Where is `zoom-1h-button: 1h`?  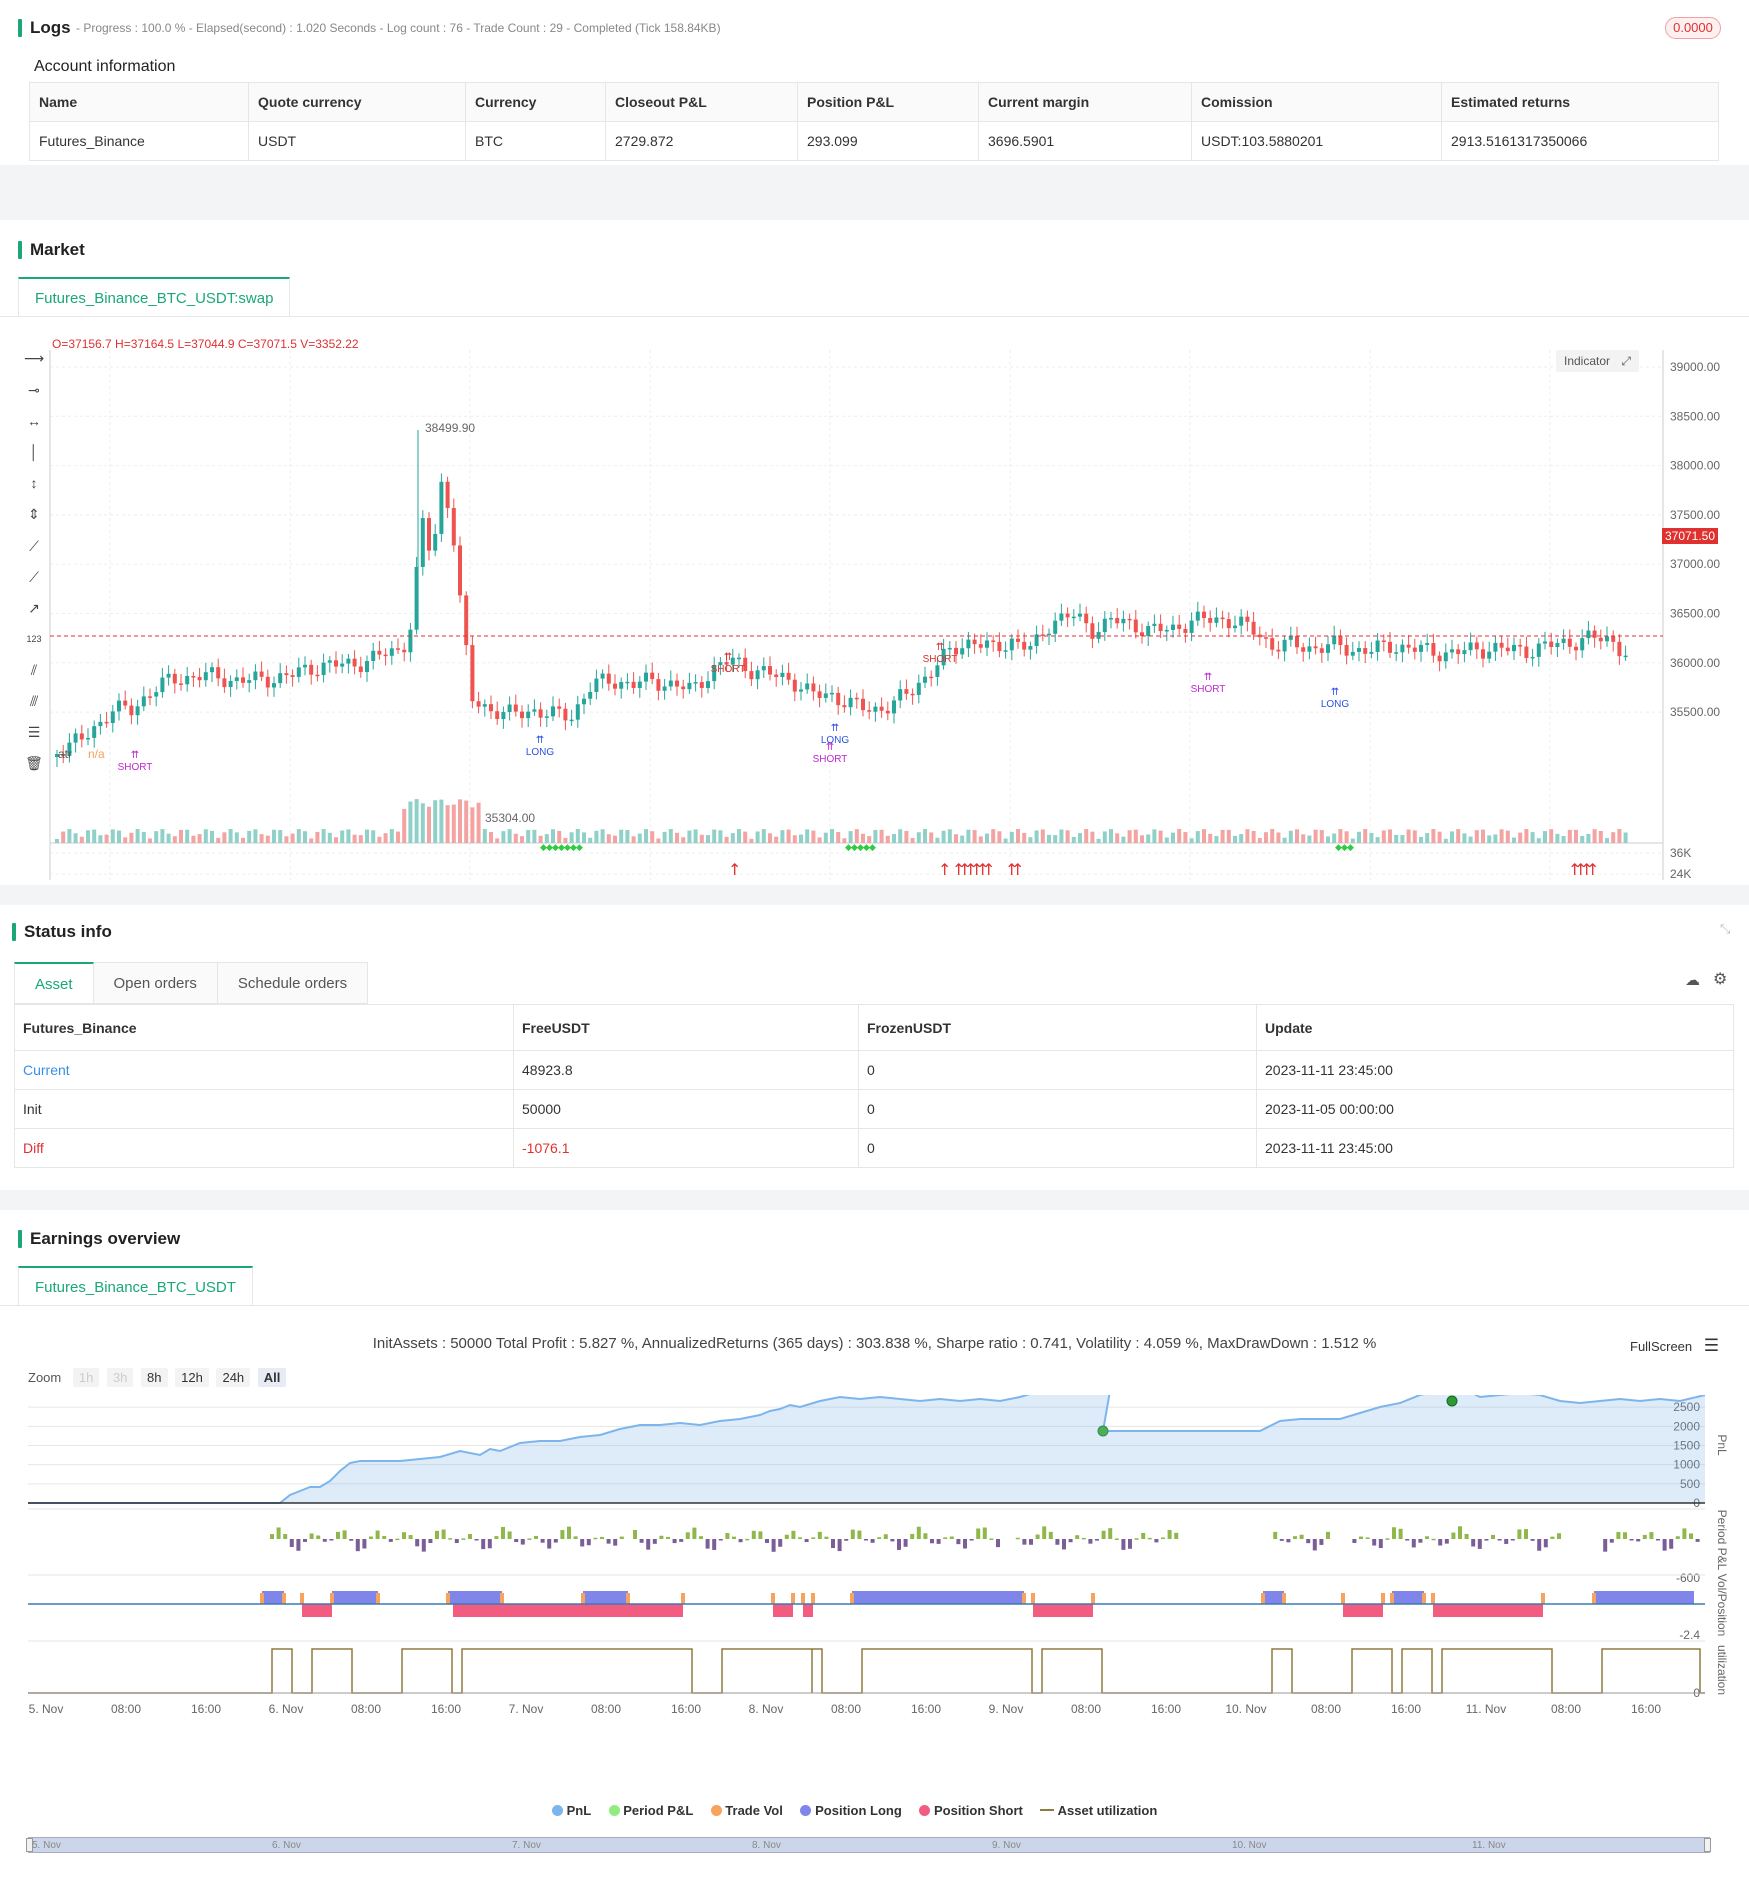 zoom-1h-button: 1h is located at coordinates (86, 1377).